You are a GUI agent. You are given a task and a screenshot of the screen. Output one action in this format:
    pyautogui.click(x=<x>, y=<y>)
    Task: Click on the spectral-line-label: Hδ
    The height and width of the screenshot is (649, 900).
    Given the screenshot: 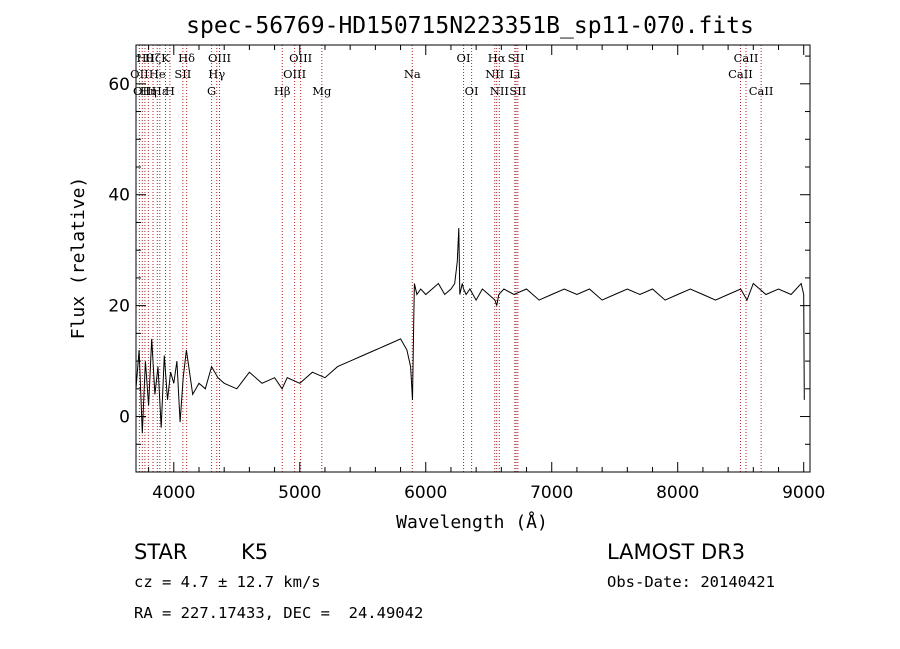 What is the action you would take?
    pyautogui.click(x=186, y=58)
    